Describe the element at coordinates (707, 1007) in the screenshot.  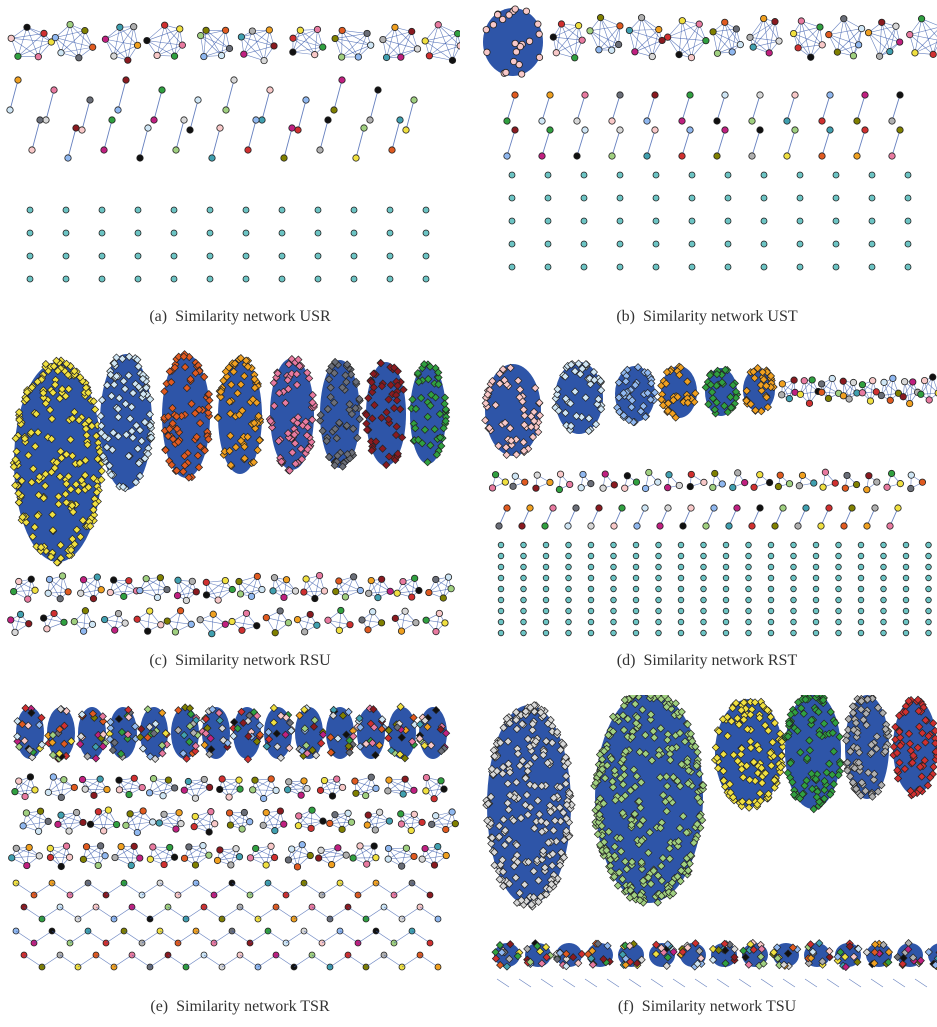
I see `caption-f: (f) Similarity network TSU` at that location.